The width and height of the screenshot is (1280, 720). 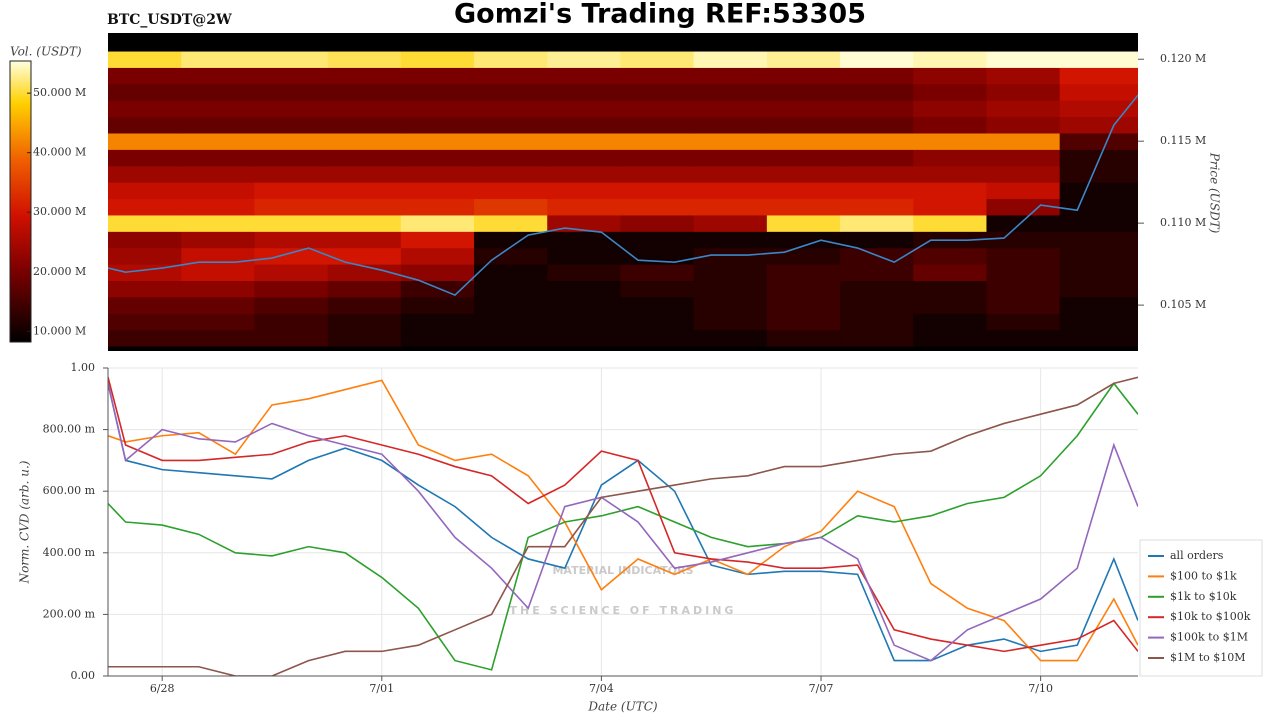 What do you see at coordinates (1183, 58) in the screenshot?
I see `y-tick-label: 0.120 M` at bounding box center [1183, 58].